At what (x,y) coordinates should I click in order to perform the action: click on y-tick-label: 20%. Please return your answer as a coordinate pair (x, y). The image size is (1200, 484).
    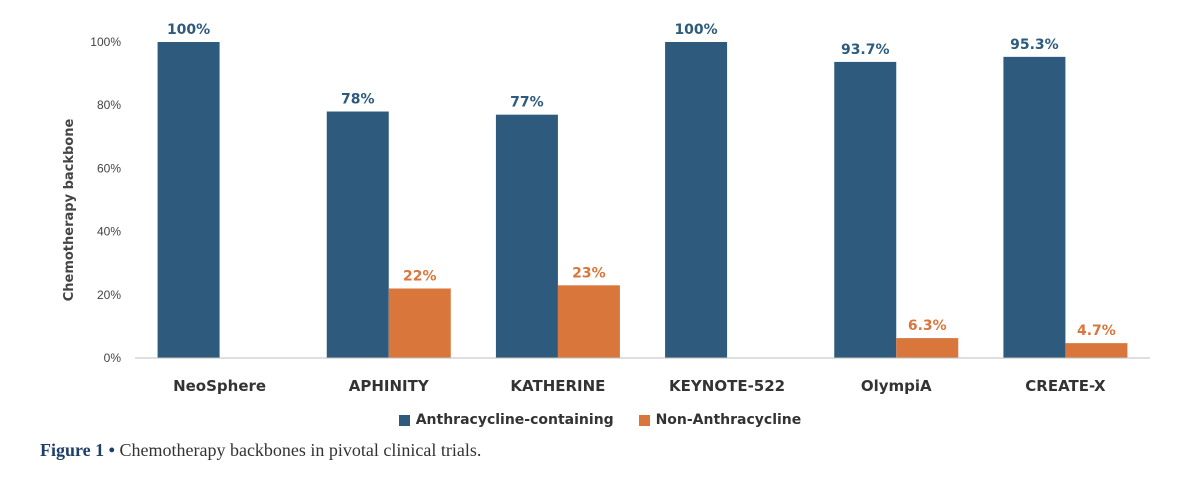
    Looking at the image, I should click on (109, 295).